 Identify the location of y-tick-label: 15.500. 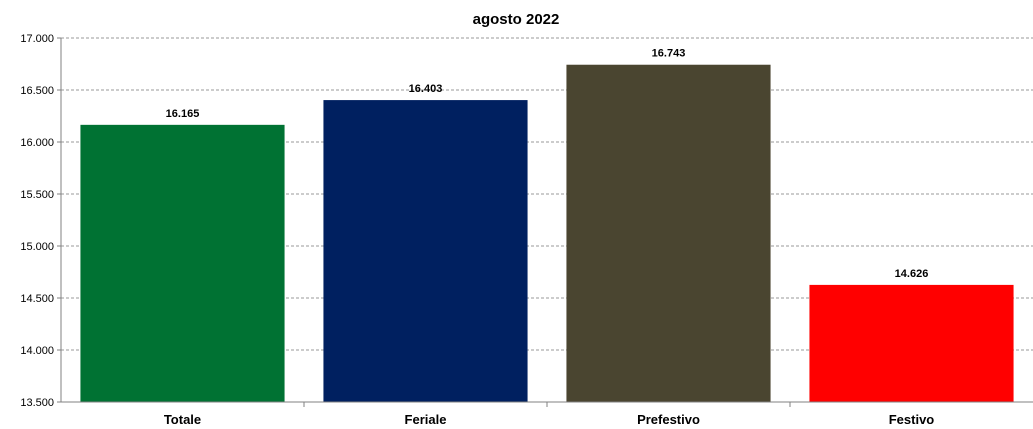
(37, 195).